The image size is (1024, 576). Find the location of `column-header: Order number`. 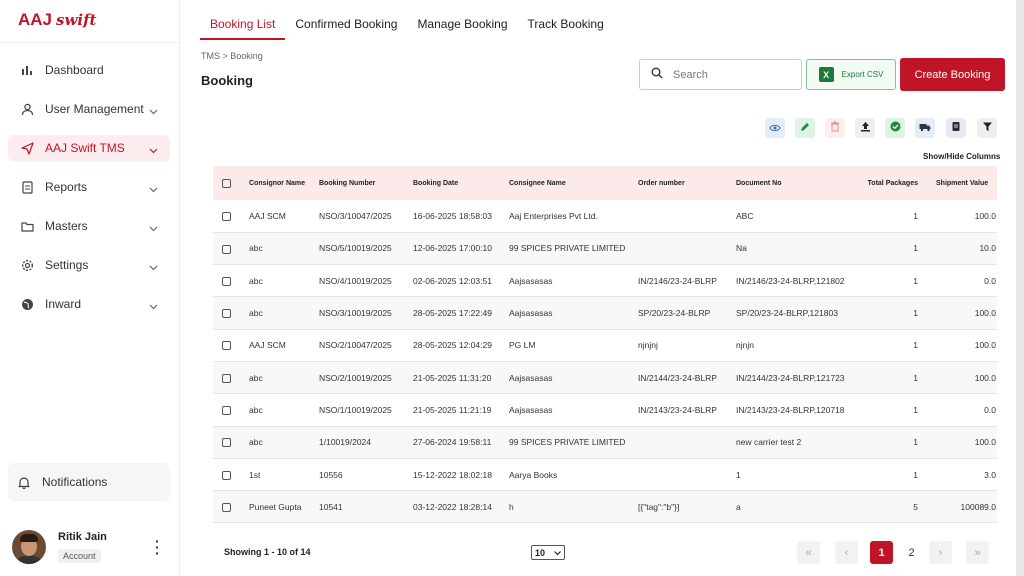

column-header: Order number is located at coordinates (685, 183).